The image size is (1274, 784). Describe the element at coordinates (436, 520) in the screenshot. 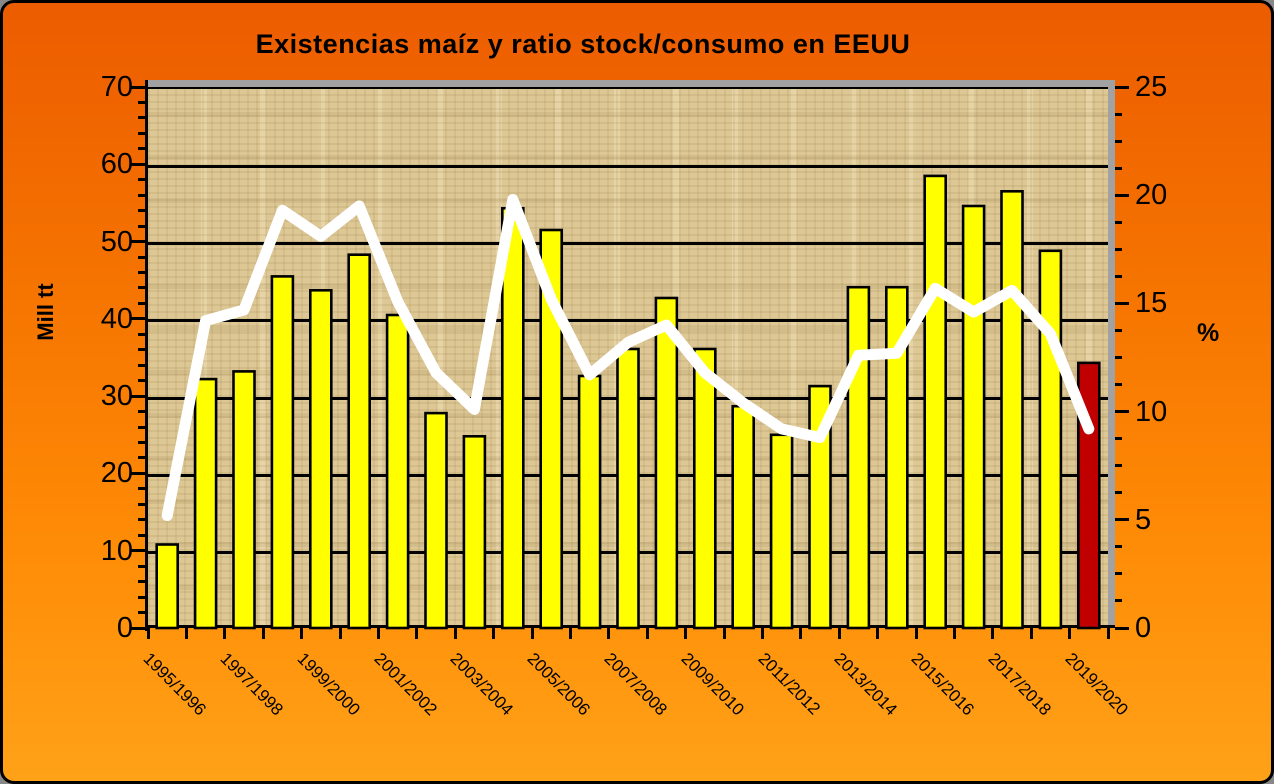

I see `stock-bar-2002-2003` at that location.